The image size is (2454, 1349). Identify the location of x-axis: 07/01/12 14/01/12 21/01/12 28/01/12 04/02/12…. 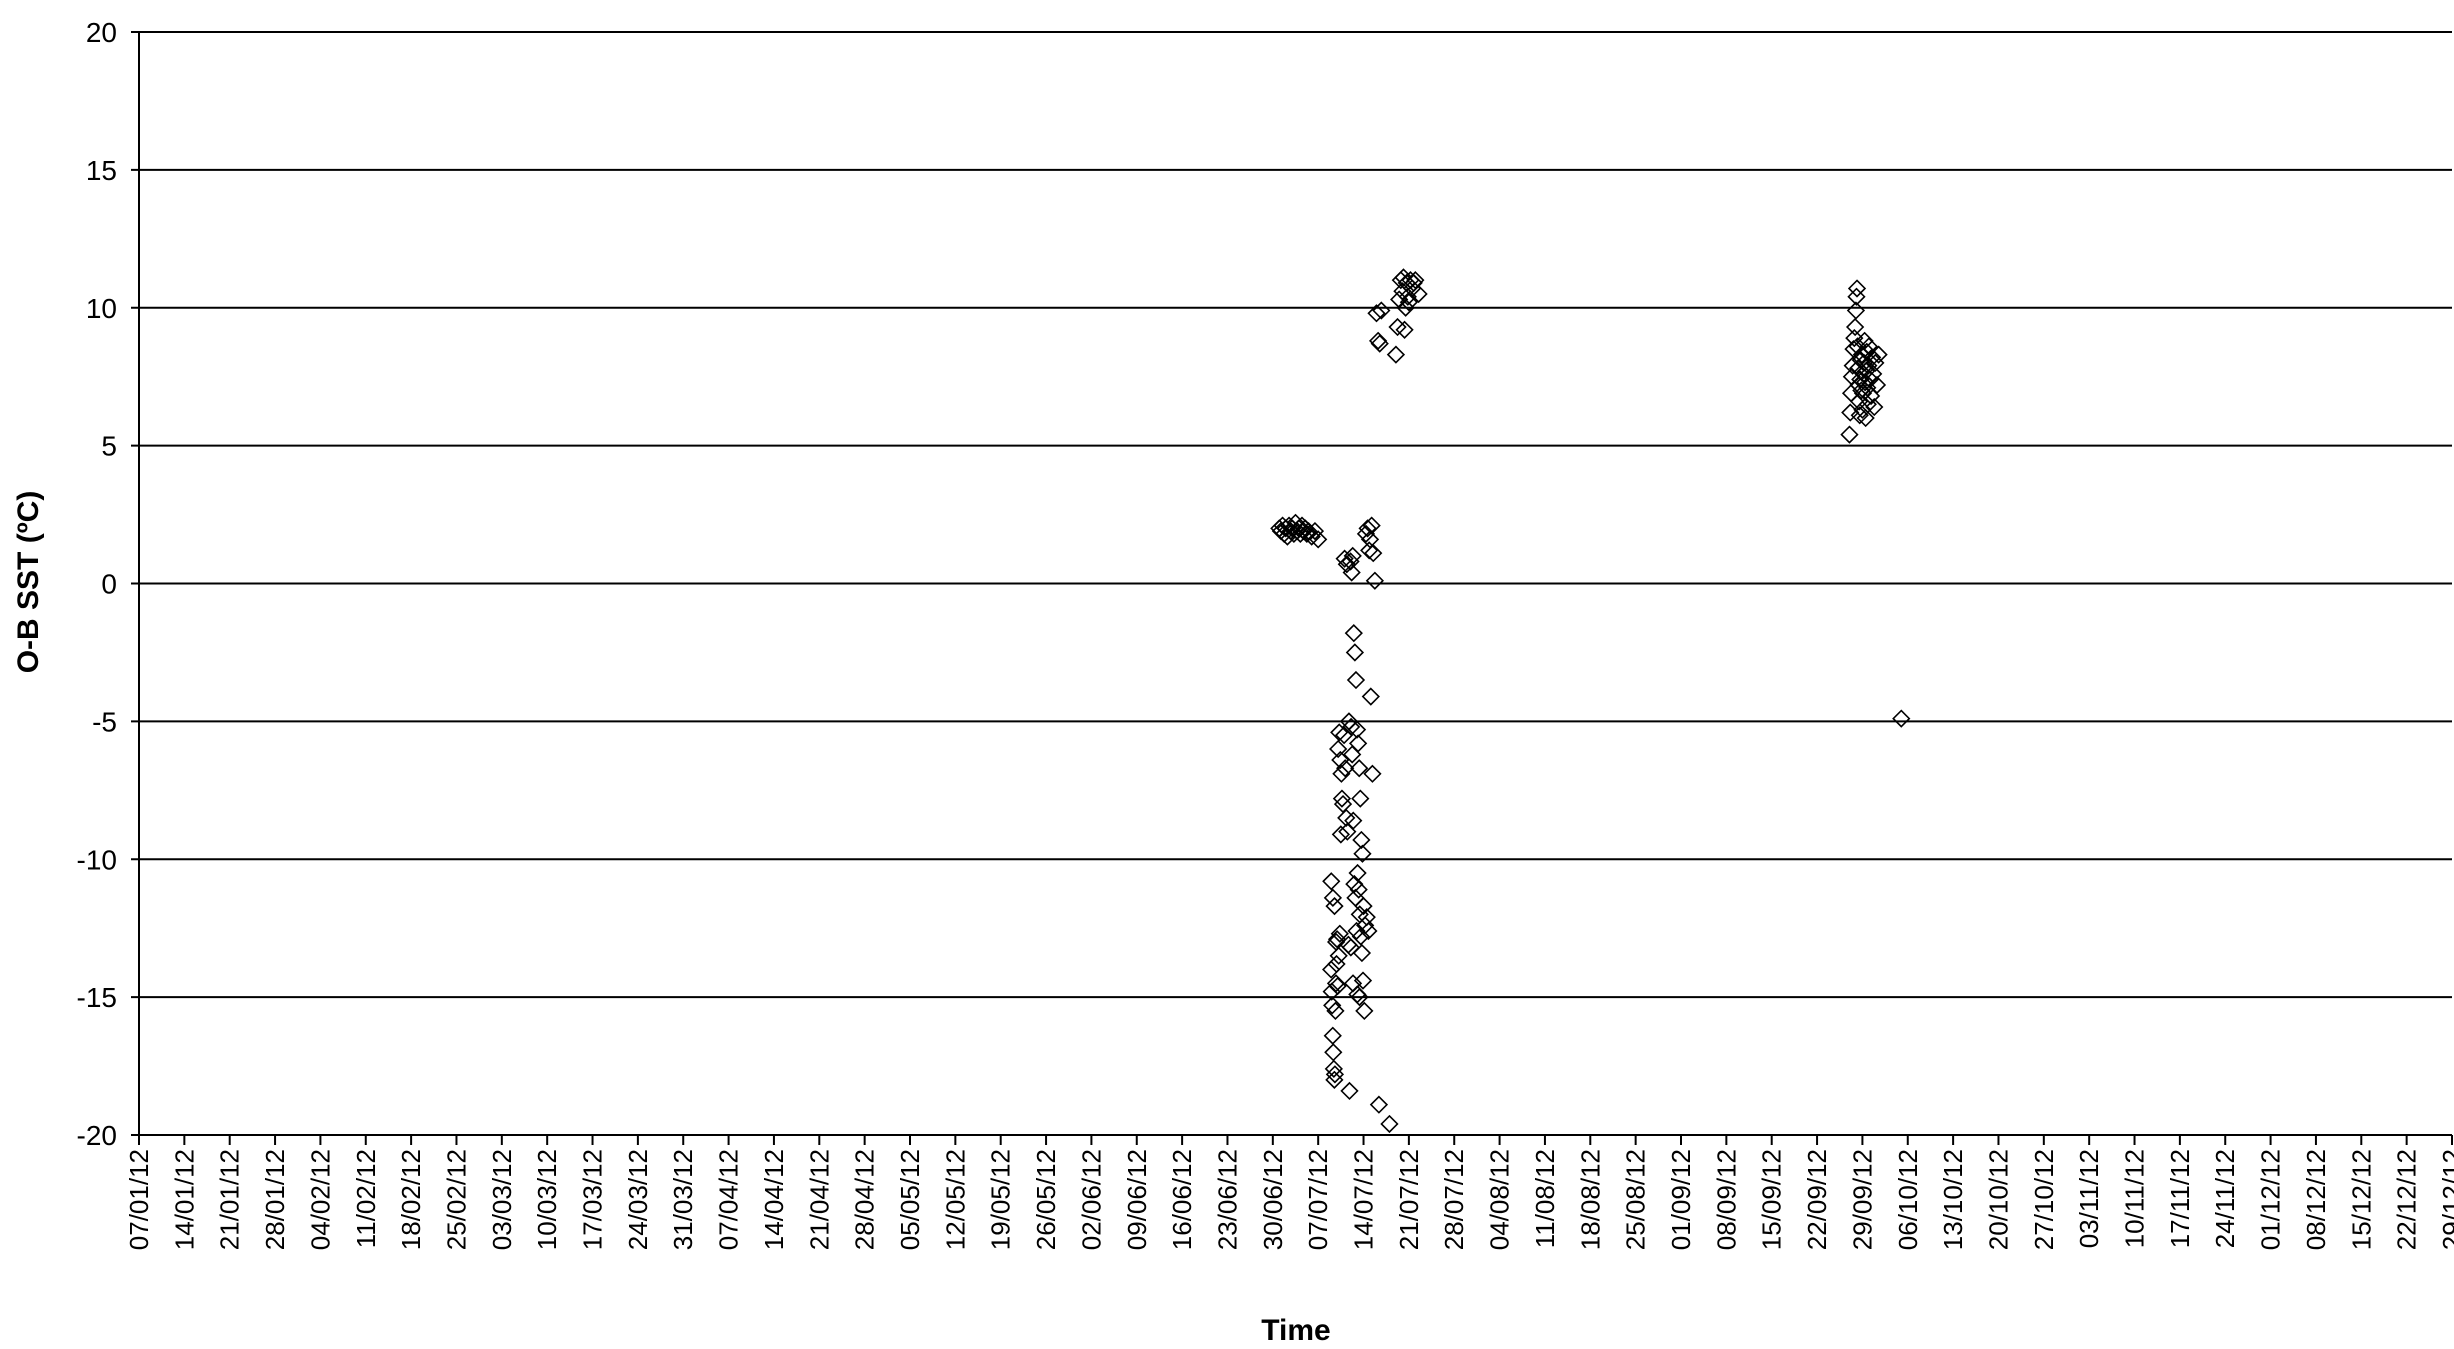
(1289, 1192).